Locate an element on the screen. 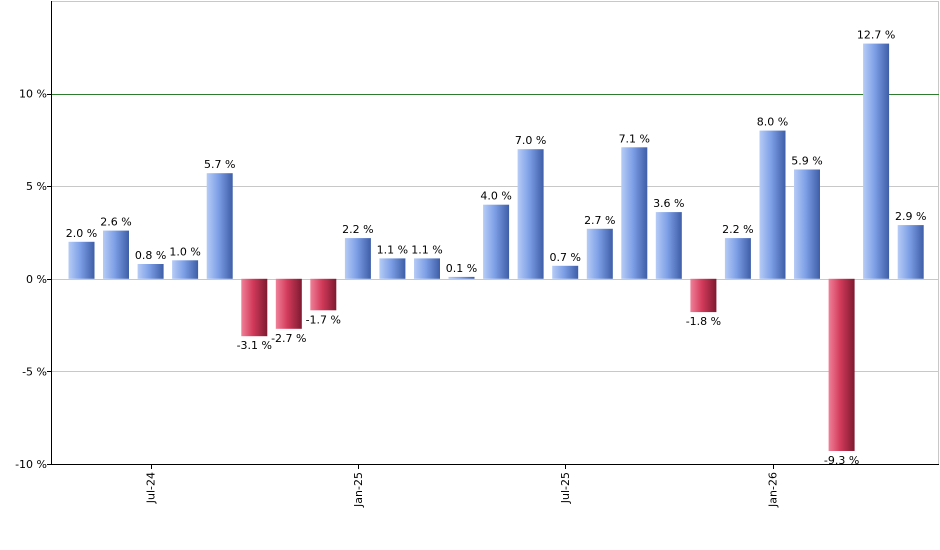  y-tick-label: 0 % is located at coordinates (36, 279).